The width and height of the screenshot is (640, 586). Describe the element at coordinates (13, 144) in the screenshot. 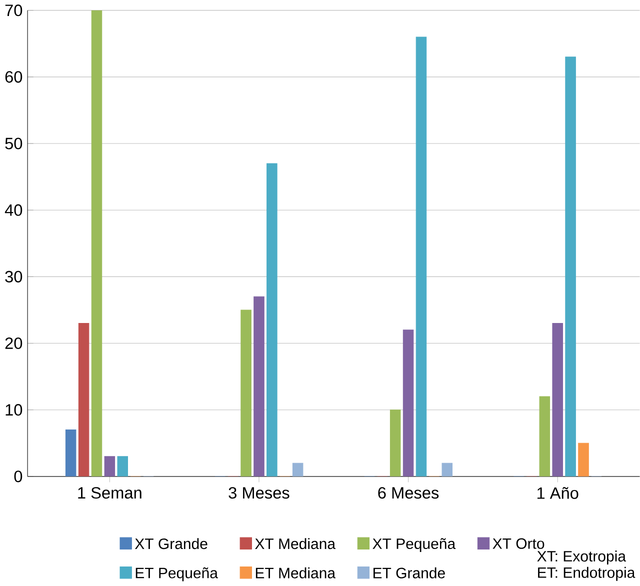

I see `y-tick-label: 50` at that location.